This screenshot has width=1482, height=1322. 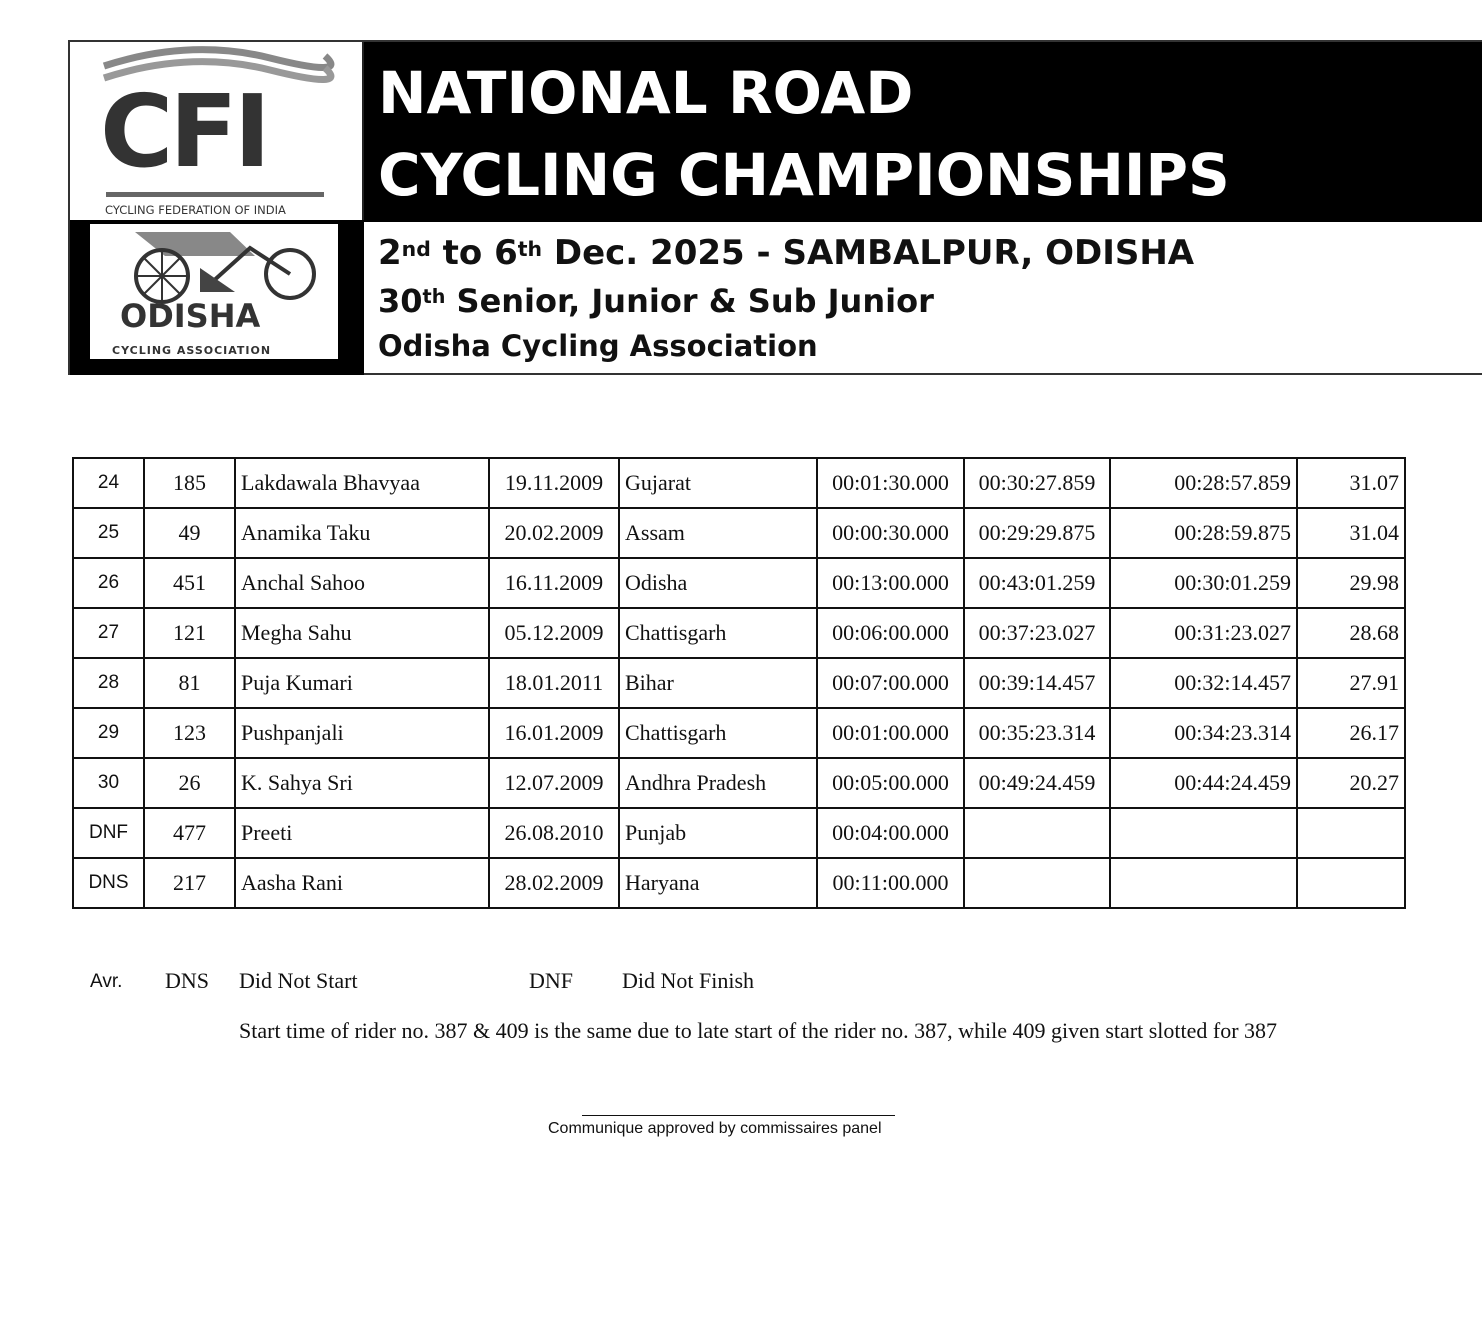 What do you see at coordinates (187, 980) in the screenshot?
I see `legend-dns-code: DNS` at bounding box center [187, 980].